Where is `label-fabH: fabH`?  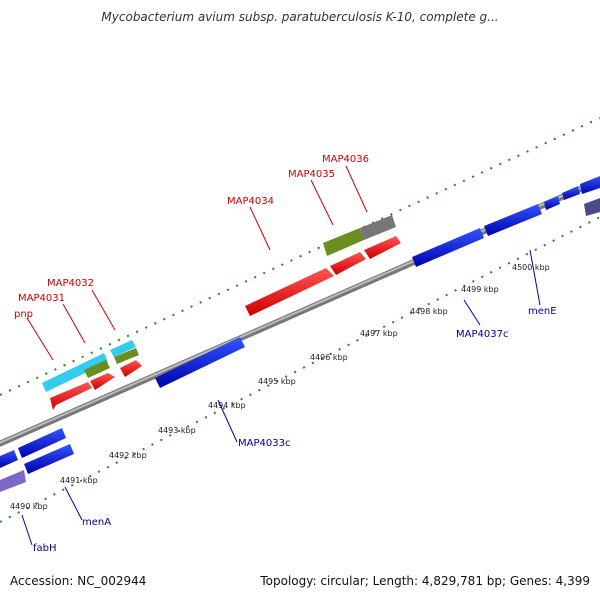
label-fabH: fabH is located at coordinates (45, 548).